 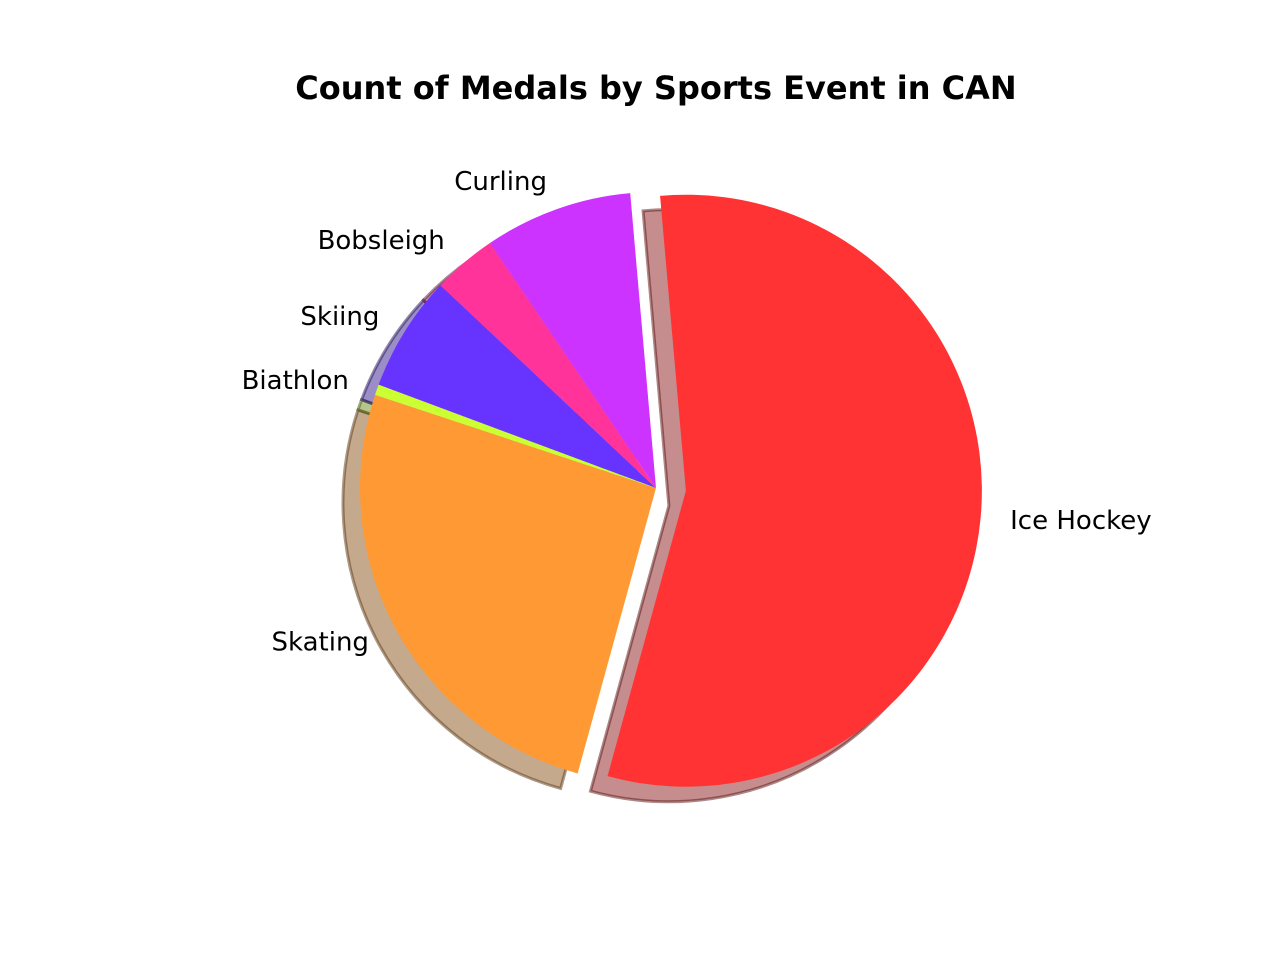 I want to click on slice-skiing, so click(x=517, y=386).